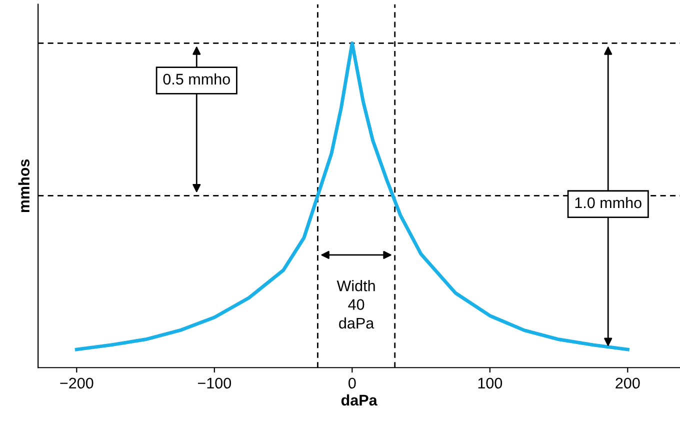 The width and height of the screenshot is (680, 425). I want to click on x-tick-label: −100, so click(215, 383).